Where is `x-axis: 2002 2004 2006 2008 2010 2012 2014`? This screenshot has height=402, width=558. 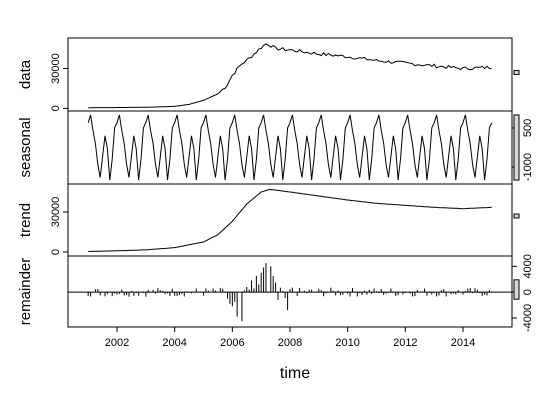 x-axis: 2002 2004 2006 2008 2010 2012 2014 is located at coordinates (290, 338).